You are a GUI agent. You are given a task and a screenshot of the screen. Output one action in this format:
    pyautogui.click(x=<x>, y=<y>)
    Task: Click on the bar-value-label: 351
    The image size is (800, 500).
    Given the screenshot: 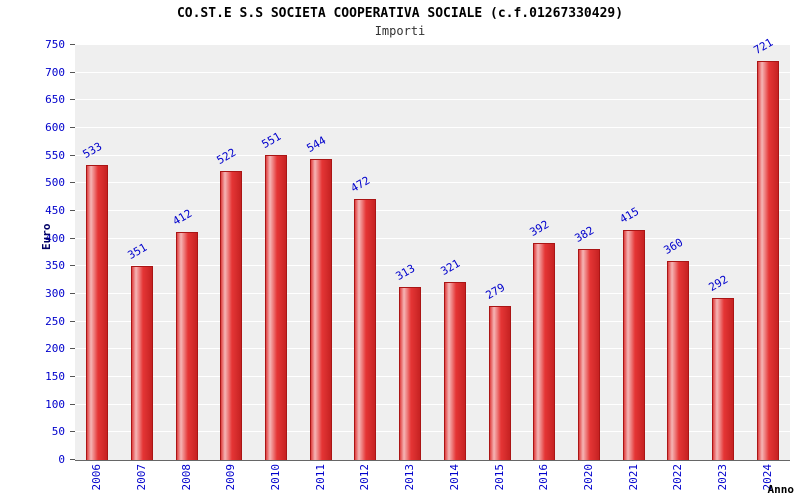 What is the action you would take?
    pyautogui.click(x=137, y=251)
    